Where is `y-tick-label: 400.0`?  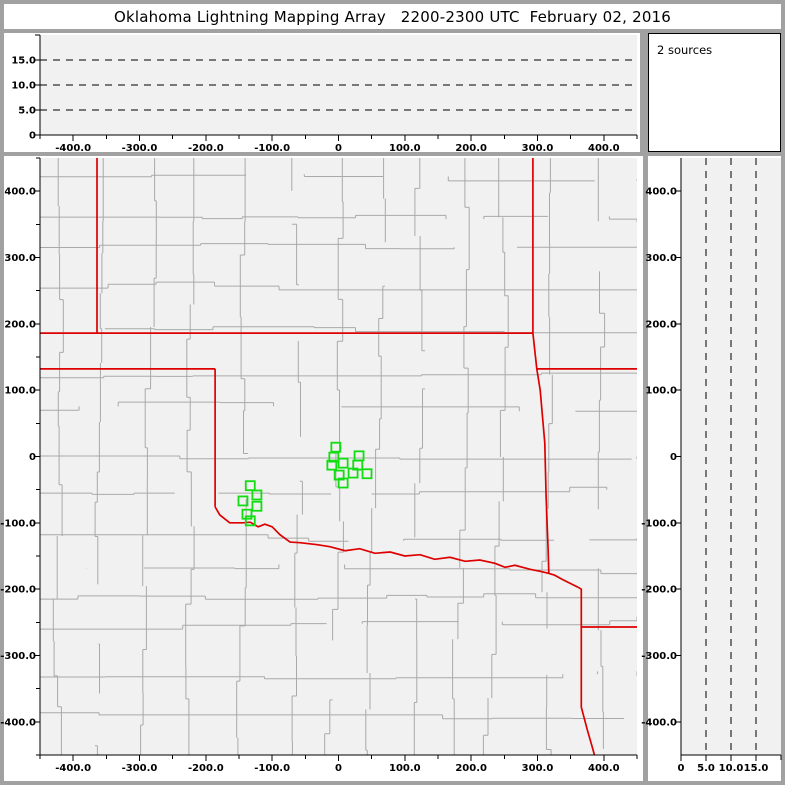
y-tick-label: 400.0 is located at coordinates (20, 192).